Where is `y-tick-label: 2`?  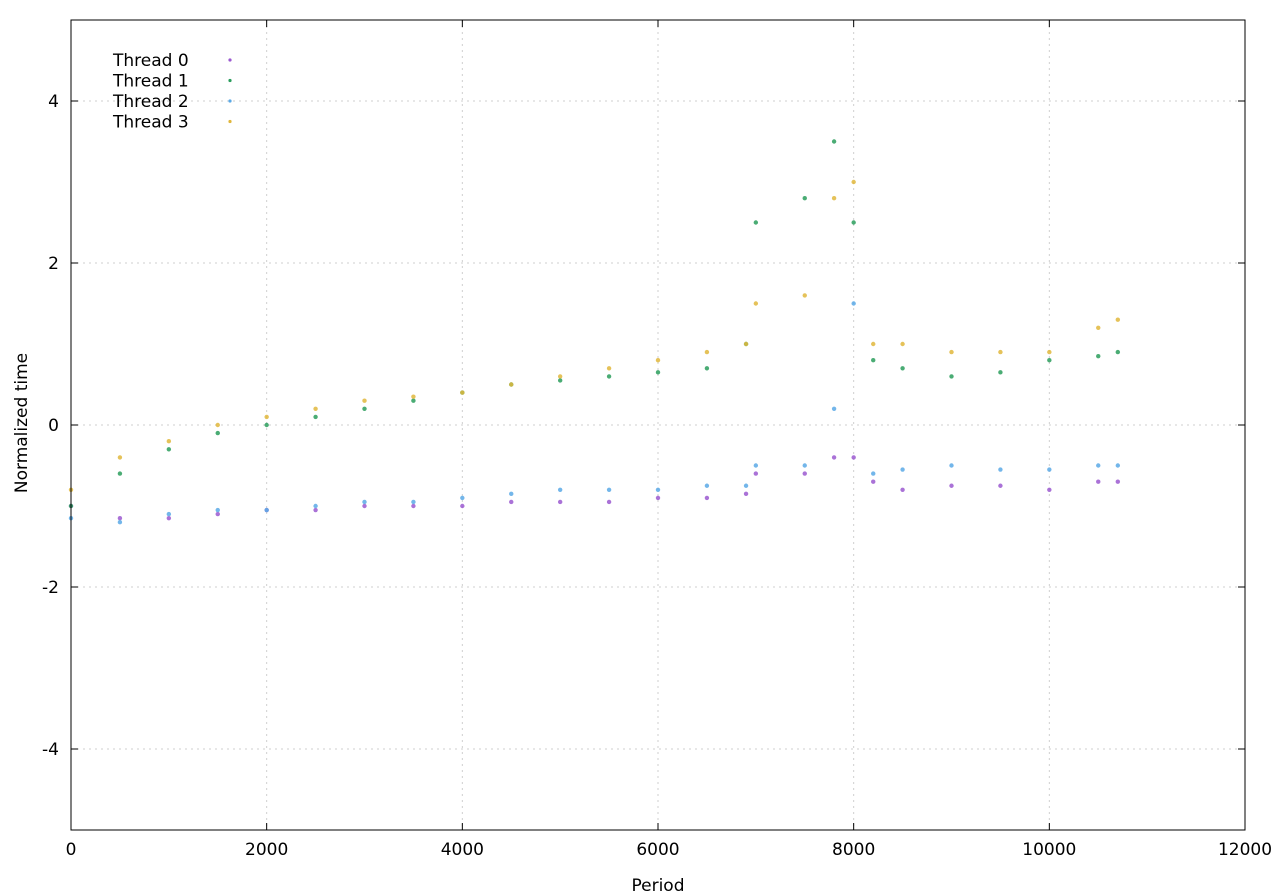
y-tick-label: 2 is located at coordinates (53, 264).